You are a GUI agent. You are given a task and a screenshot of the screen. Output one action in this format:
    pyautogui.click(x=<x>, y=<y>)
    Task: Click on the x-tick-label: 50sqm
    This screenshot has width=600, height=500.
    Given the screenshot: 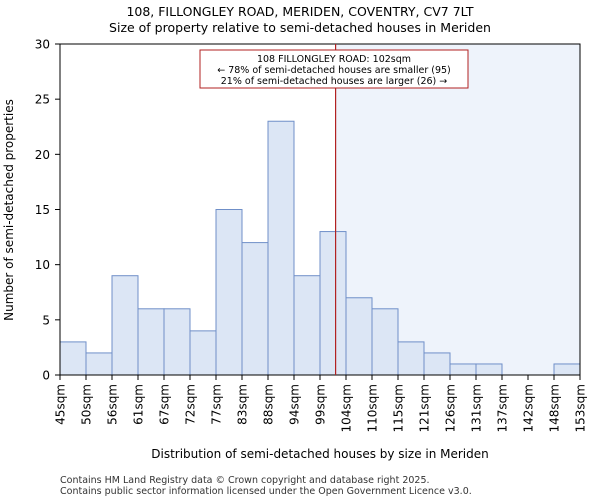 What is the action you would take?
    pyautogui.click(x=87, y=404)
    